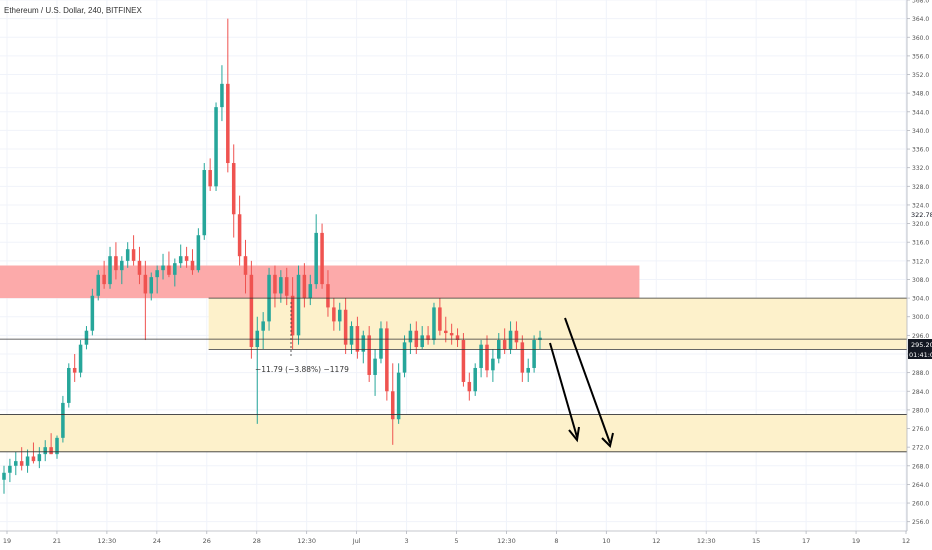  Describe the element at coordinates (606, 541) in the screenshot. I see `x-tick-label: 10` at that location.